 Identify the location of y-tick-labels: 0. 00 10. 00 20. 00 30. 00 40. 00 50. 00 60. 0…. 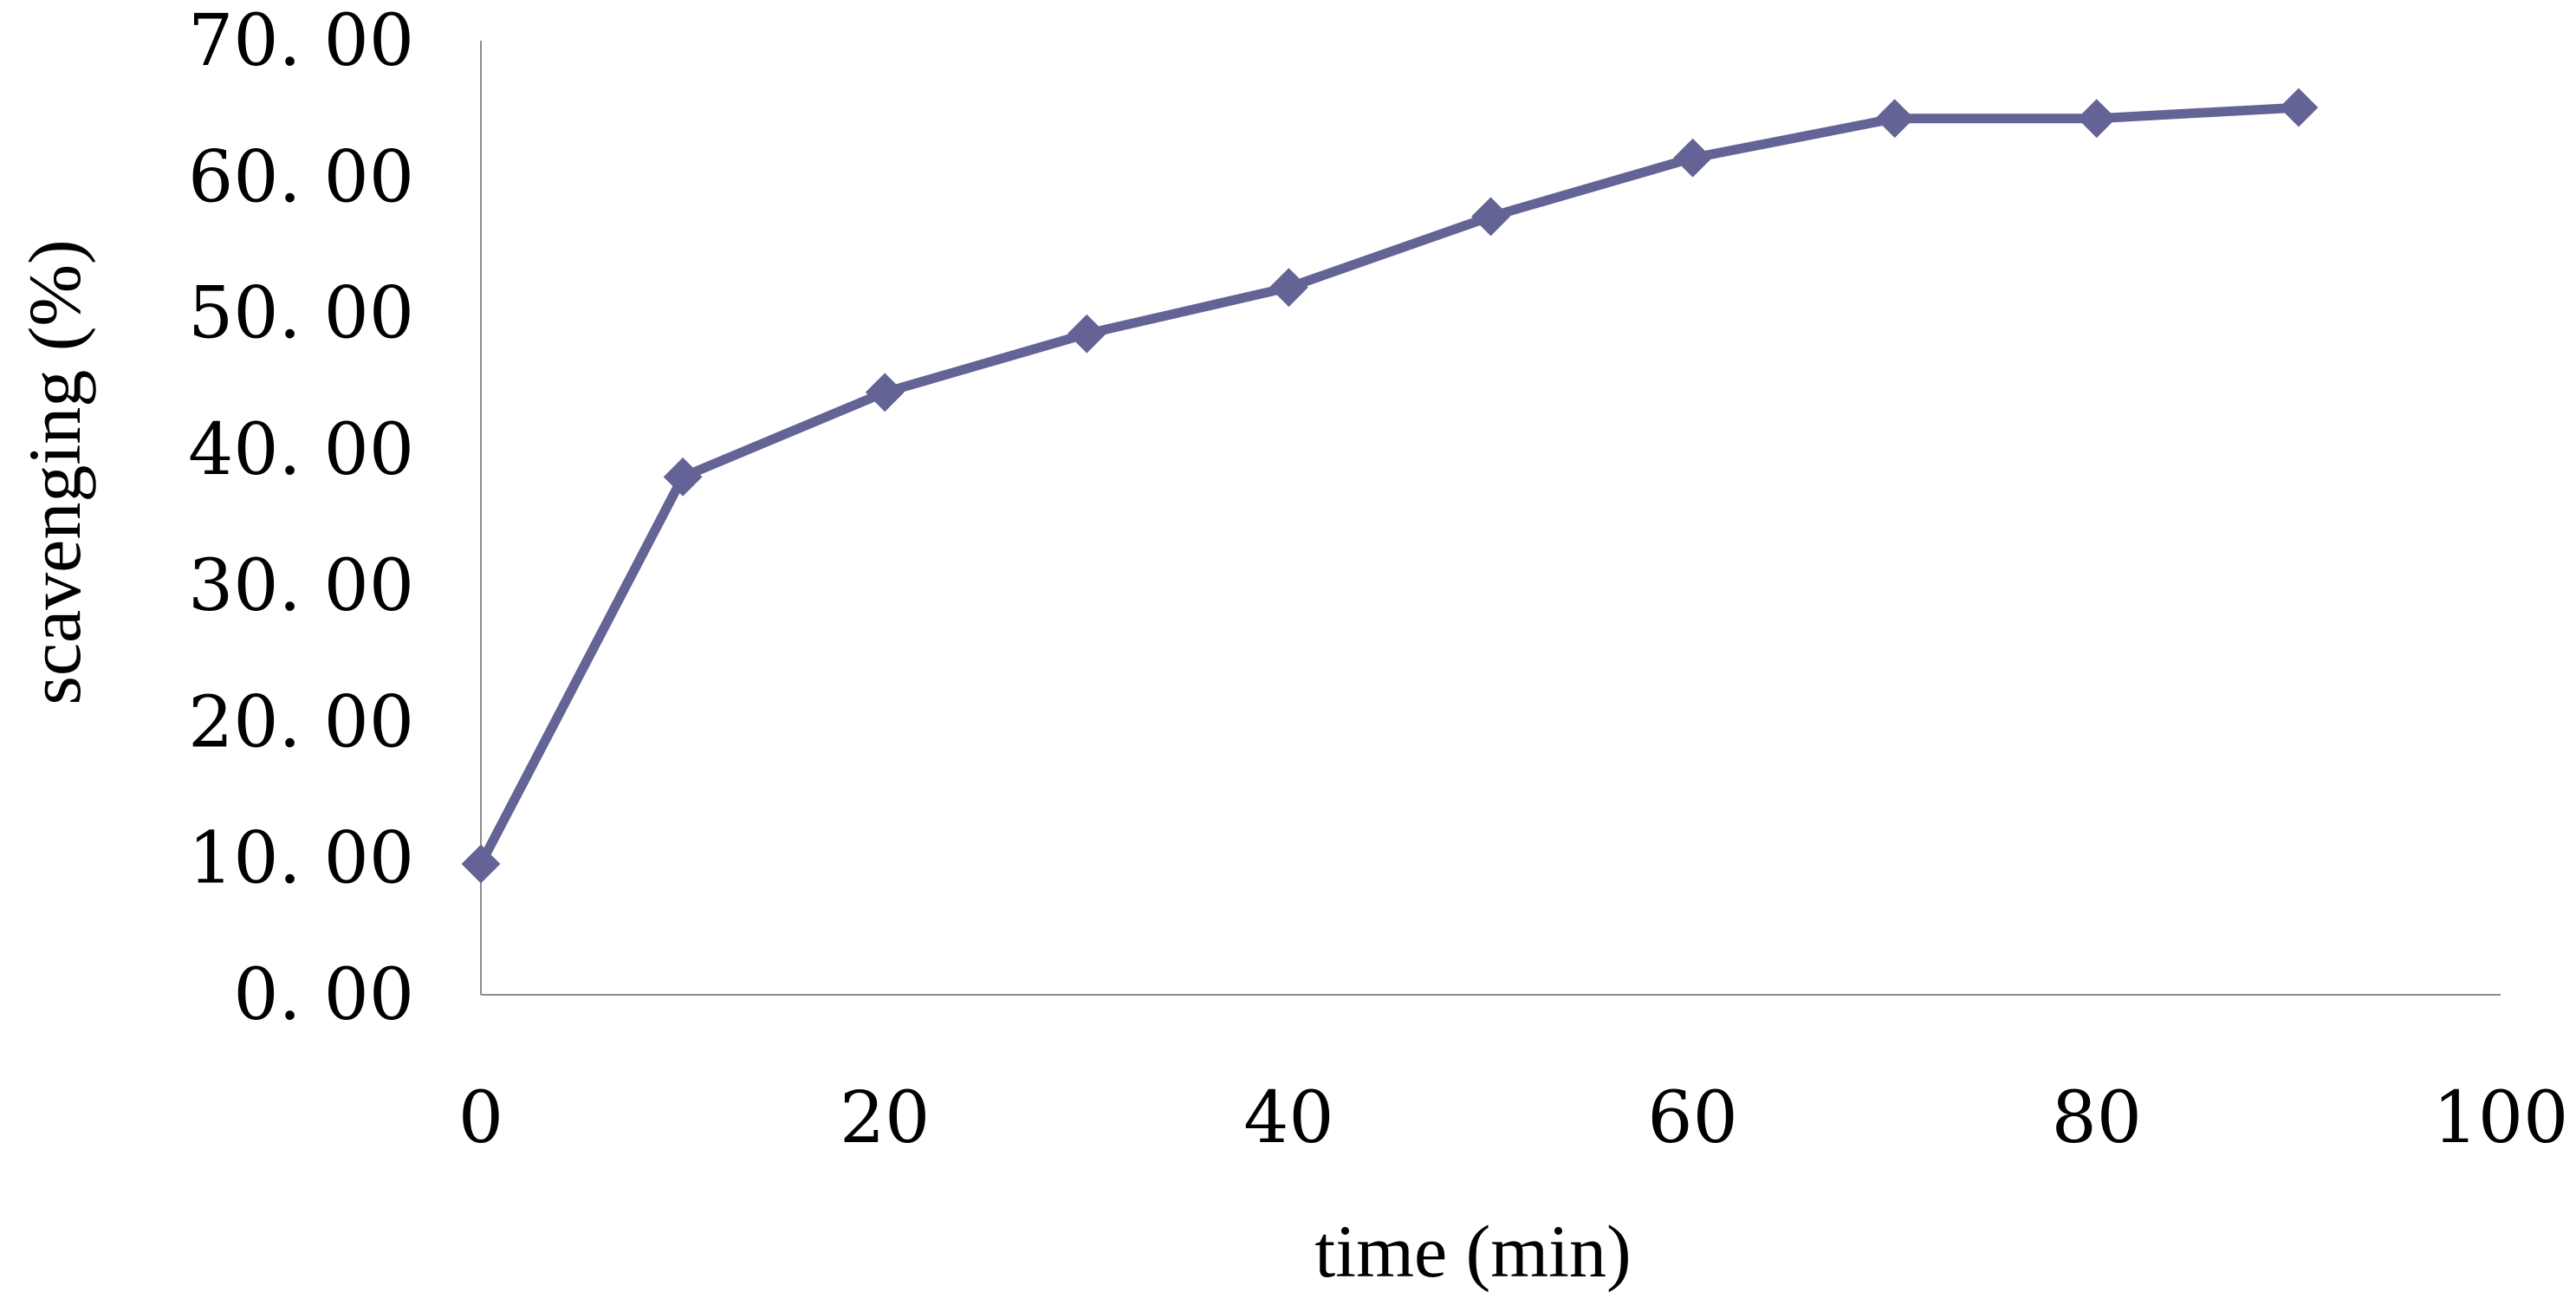
(301, 518).